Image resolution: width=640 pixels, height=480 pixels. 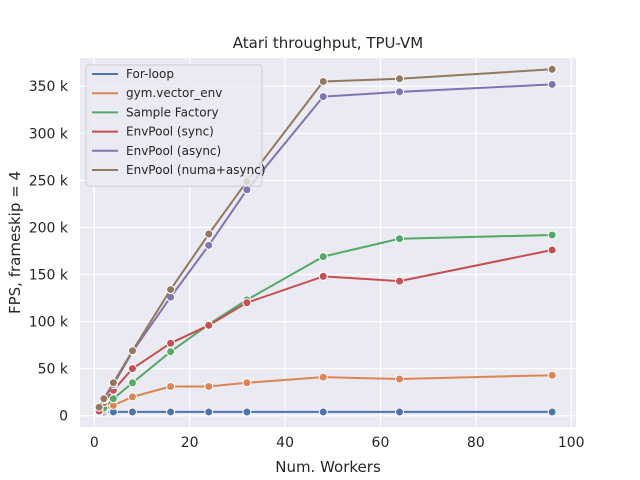 I want to click on legend-item: gym.vector_env, so click(x=157, y=93).